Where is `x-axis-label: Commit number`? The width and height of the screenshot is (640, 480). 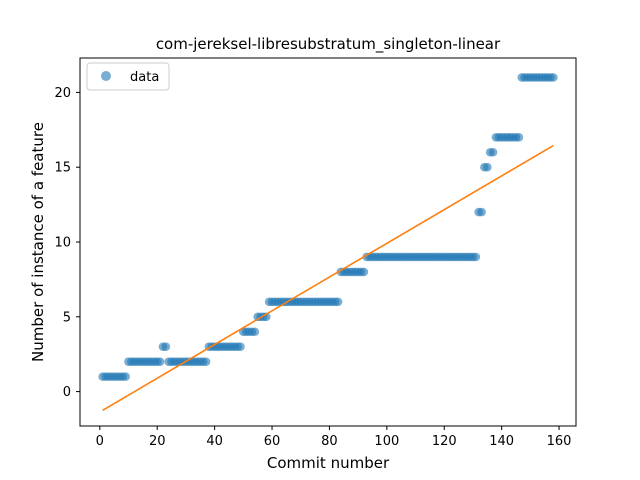
x-axis-label: Commit number is located at coordinates (328, 463).